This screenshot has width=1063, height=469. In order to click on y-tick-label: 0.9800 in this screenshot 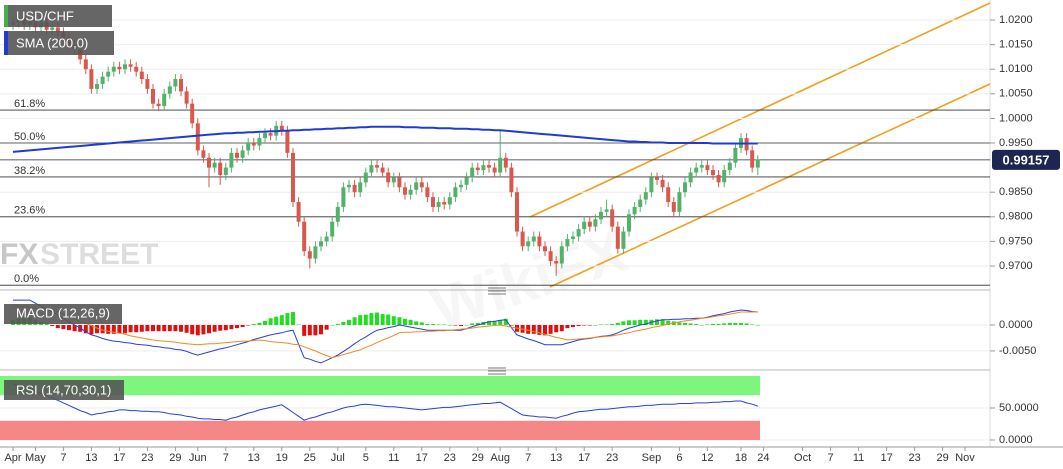, I will do `click(1016, 217)`.